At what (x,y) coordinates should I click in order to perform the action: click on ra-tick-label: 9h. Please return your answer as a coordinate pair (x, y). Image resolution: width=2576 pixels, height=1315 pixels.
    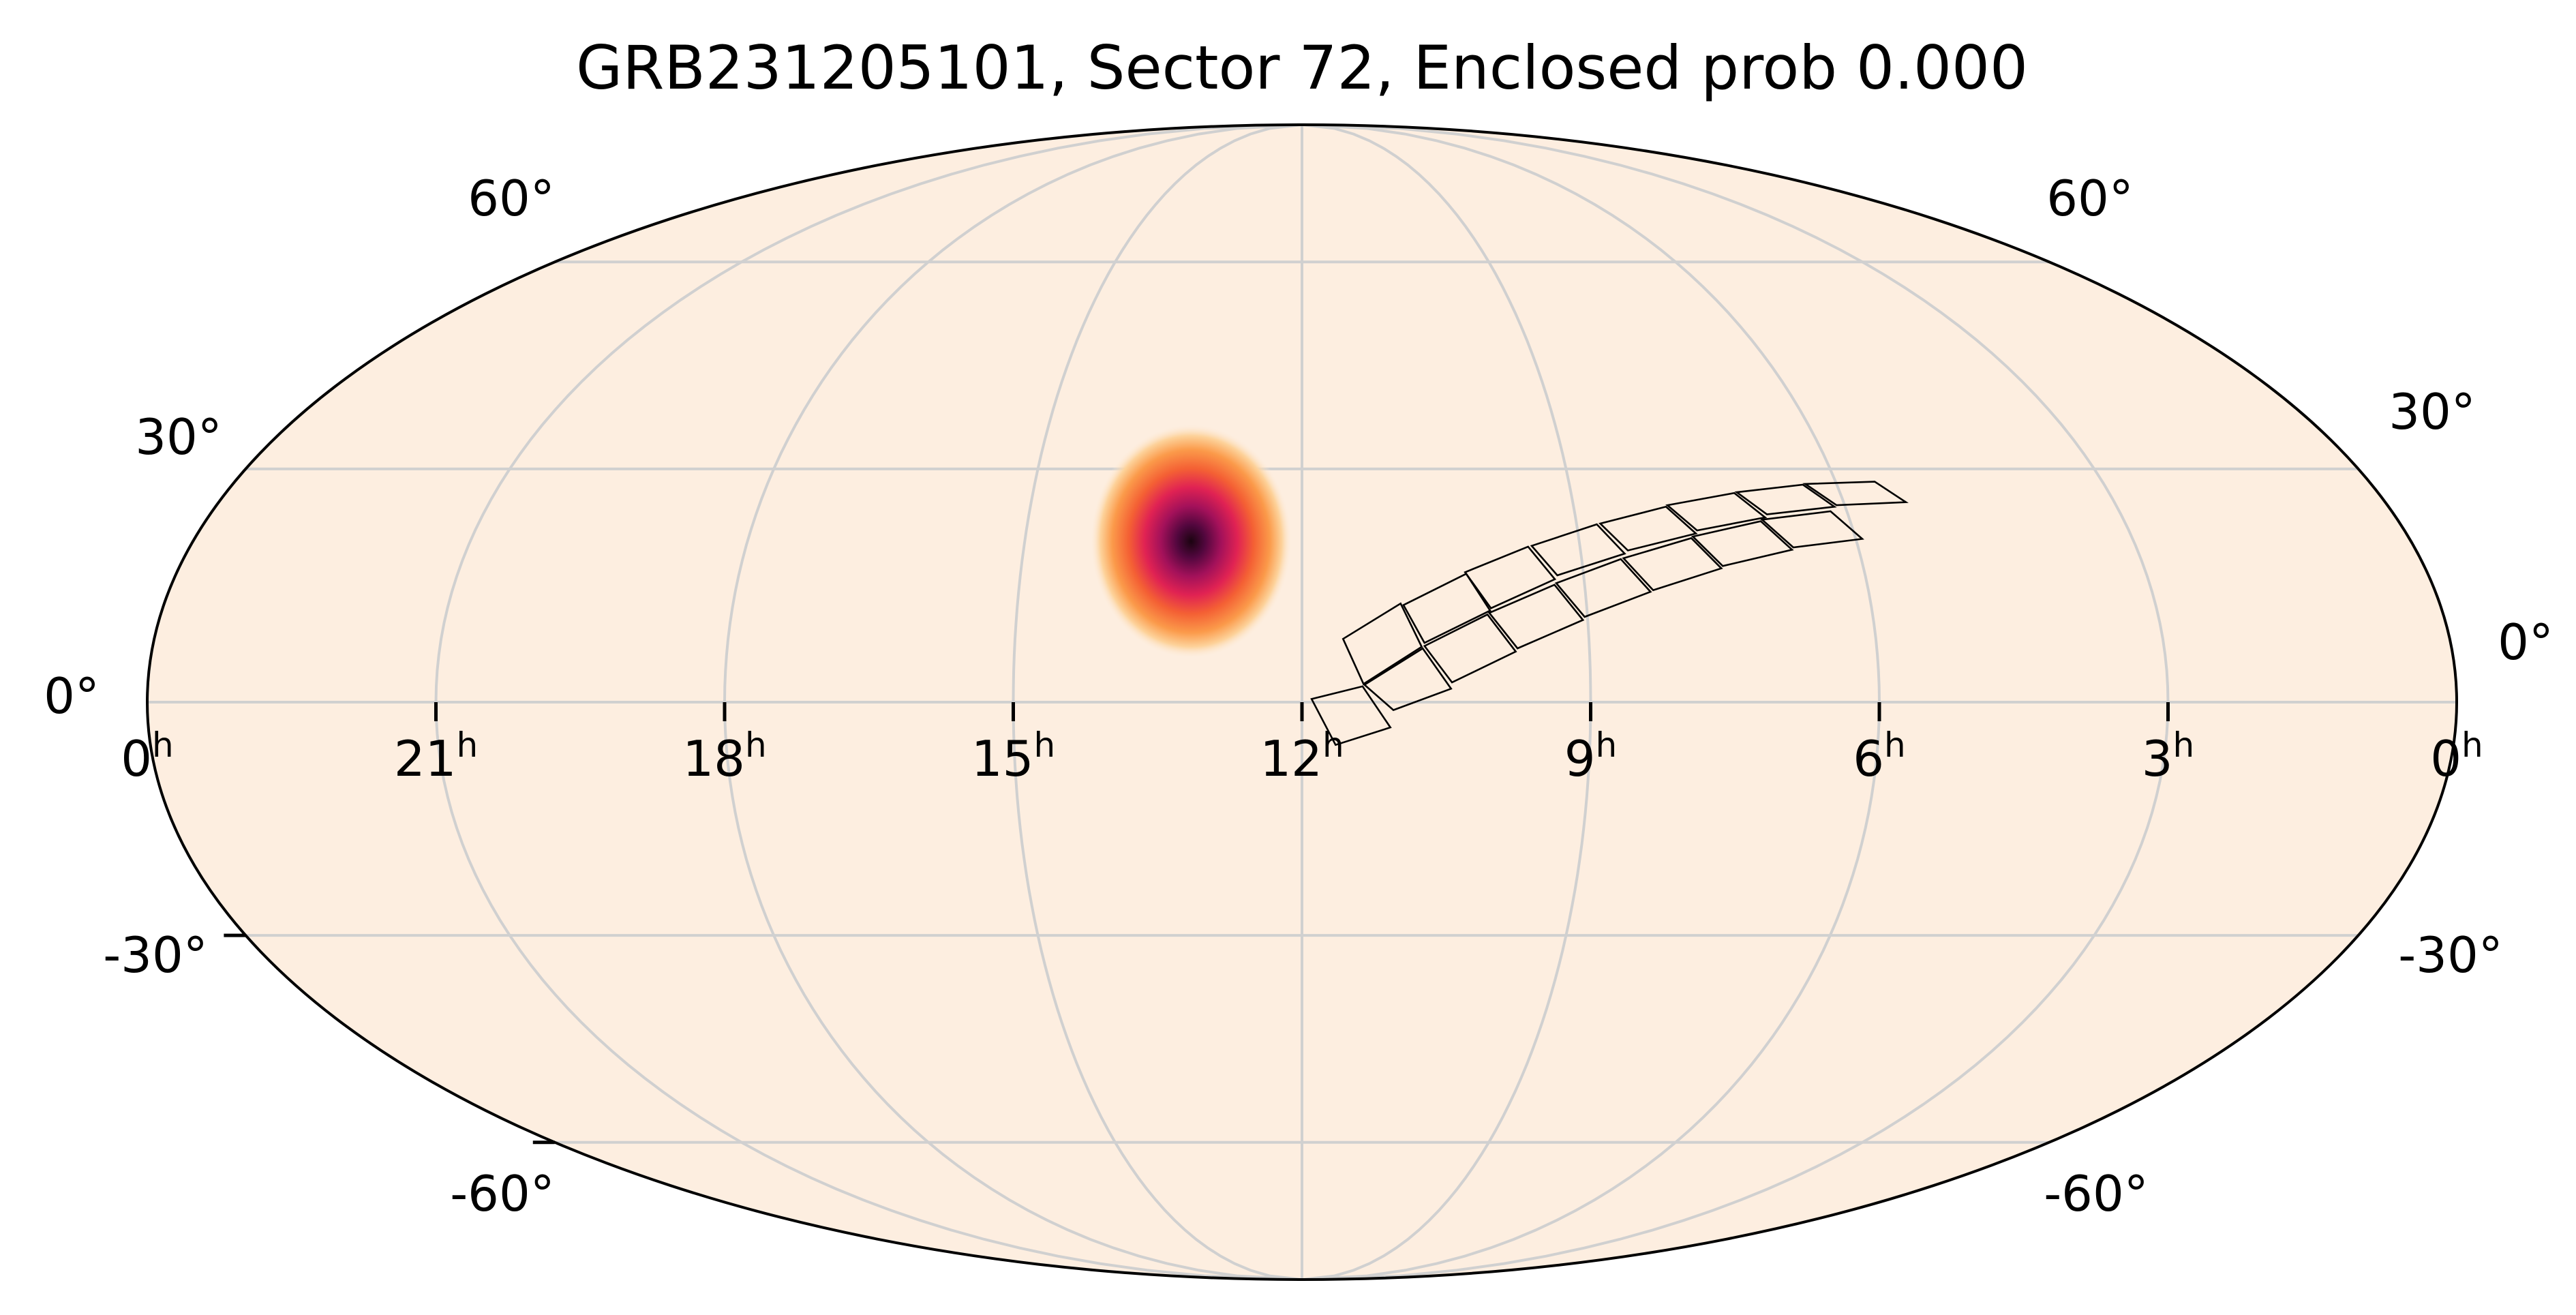
    Looking at the image, I should click on (1591, 756).